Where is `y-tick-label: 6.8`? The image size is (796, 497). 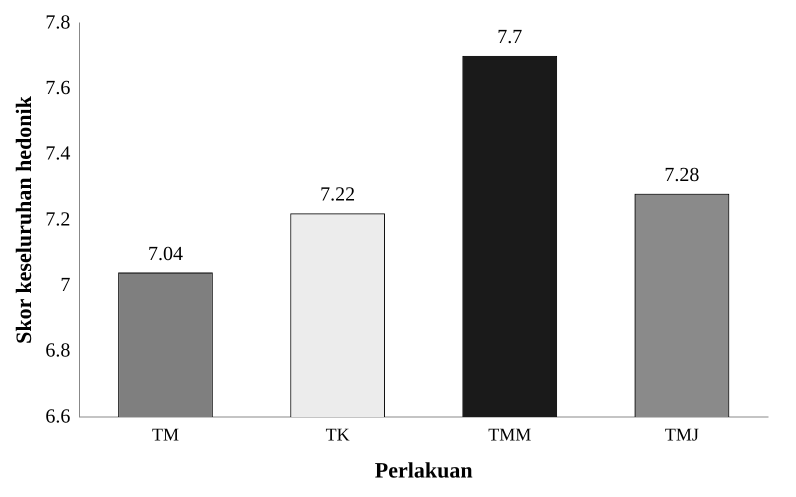 y-tick-label: 6.8 is located at coordinates (57, 351).